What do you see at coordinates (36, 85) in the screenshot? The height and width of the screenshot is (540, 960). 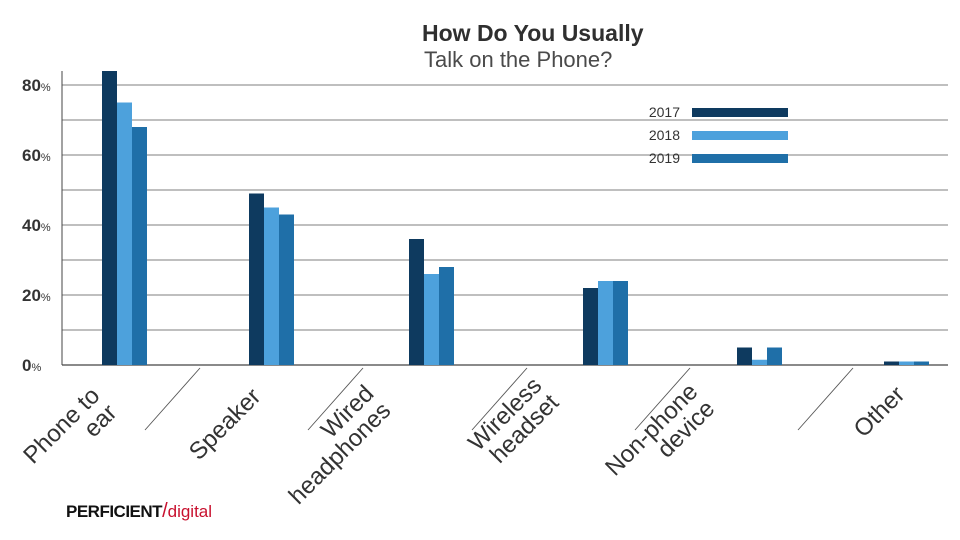 I see `y-tick-label: 80%` at bounding box center [36, 85].